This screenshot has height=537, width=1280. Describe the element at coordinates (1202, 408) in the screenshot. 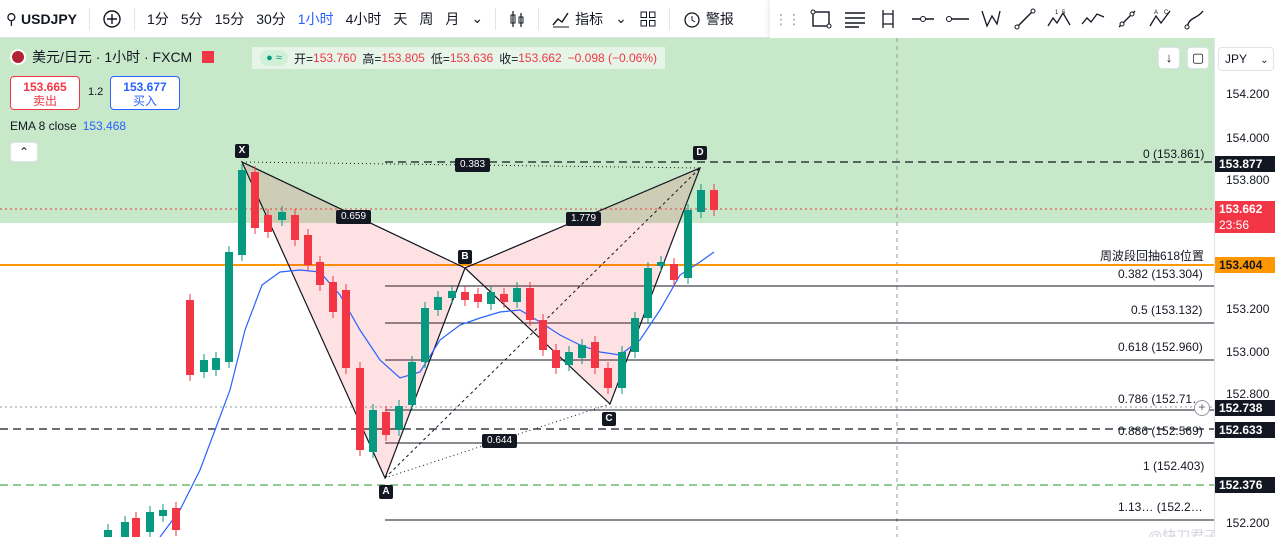

I see `add-alert-button: +` at that location.